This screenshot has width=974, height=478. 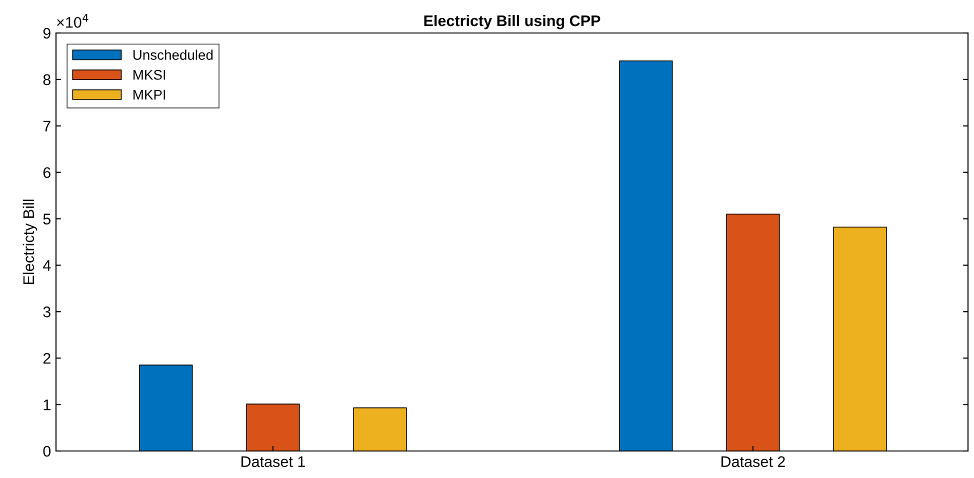 What do you see at coordinates (46, 265) in the screenshot?
I see `y-tick-label: 4` at bounding box center [46, 265].